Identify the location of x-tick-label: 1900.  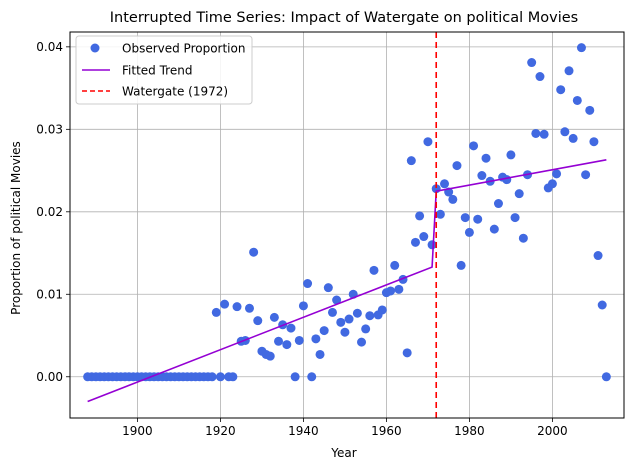
(137, 431).